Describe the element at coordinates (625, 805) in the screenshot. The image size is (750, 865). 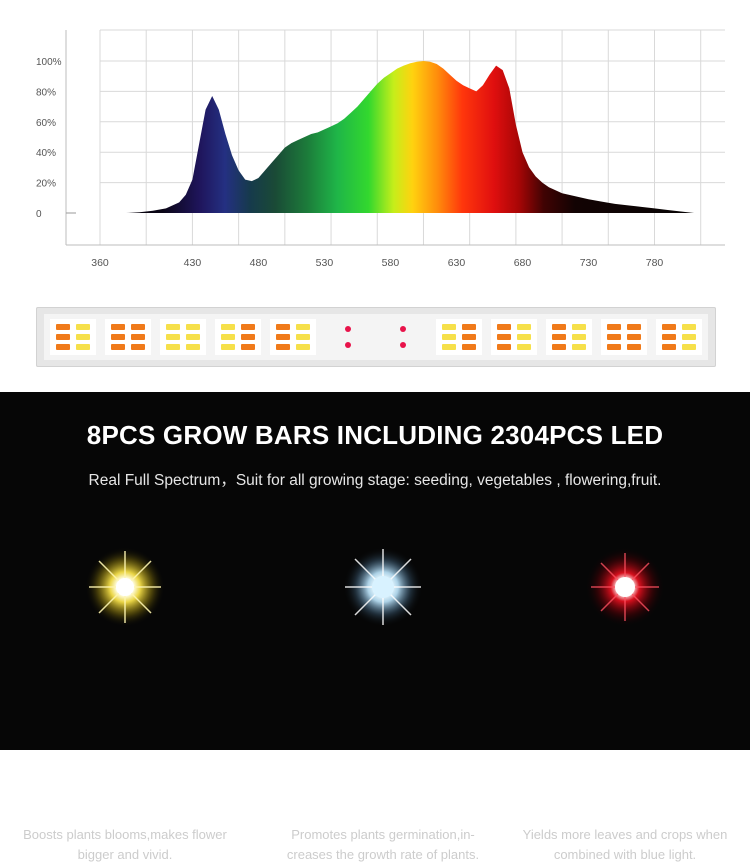
I see `red-light-title: RED Light(660nm 256pcs)` at that location.